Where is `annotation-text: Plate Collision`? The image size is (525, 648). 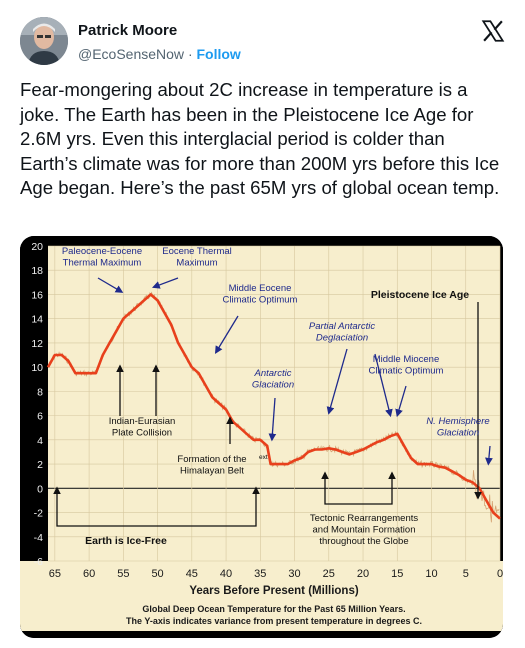 annotation-text: Plate Collision is located at coordinates (142, 433).